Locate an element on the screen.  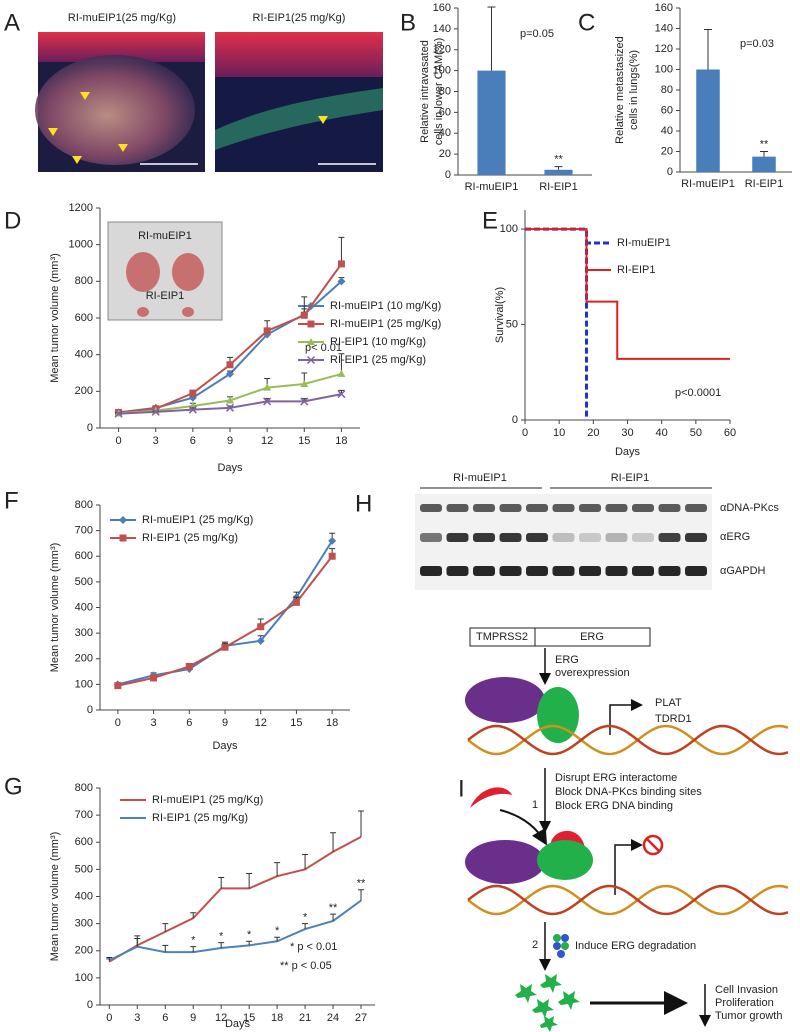
annotation: ** p < 0.05 is located at coordinates (306, 966).